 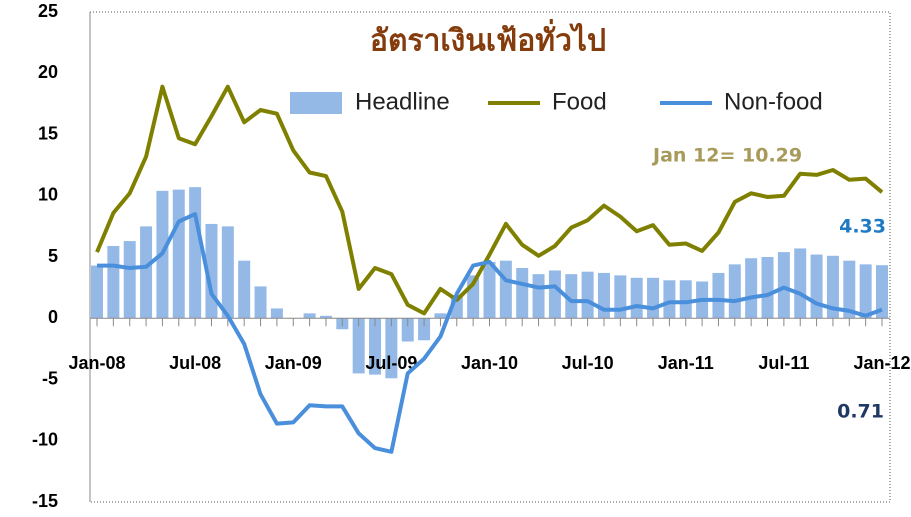 I want to click on x-tick-label: Jan-09, so click(x=293, y=363).